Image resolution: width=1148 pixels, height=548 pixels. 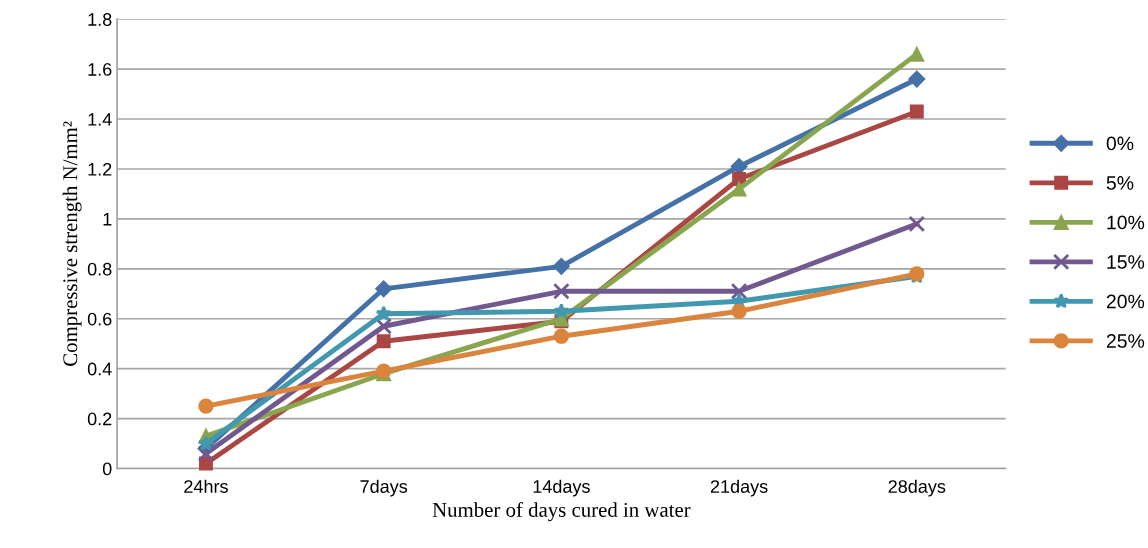 What do you see at coordinates (1126, 262) in the screenshot?
I see `legend-label: 15%` at bounding box center [1126, 262].